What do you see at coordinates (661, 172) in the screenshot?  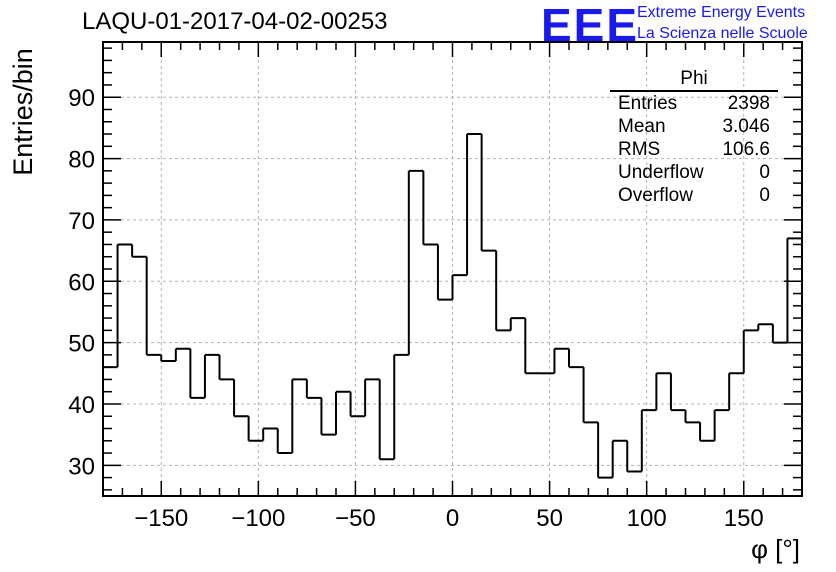 I see `stats-label: Underflow` at bounding box center [661, 172].